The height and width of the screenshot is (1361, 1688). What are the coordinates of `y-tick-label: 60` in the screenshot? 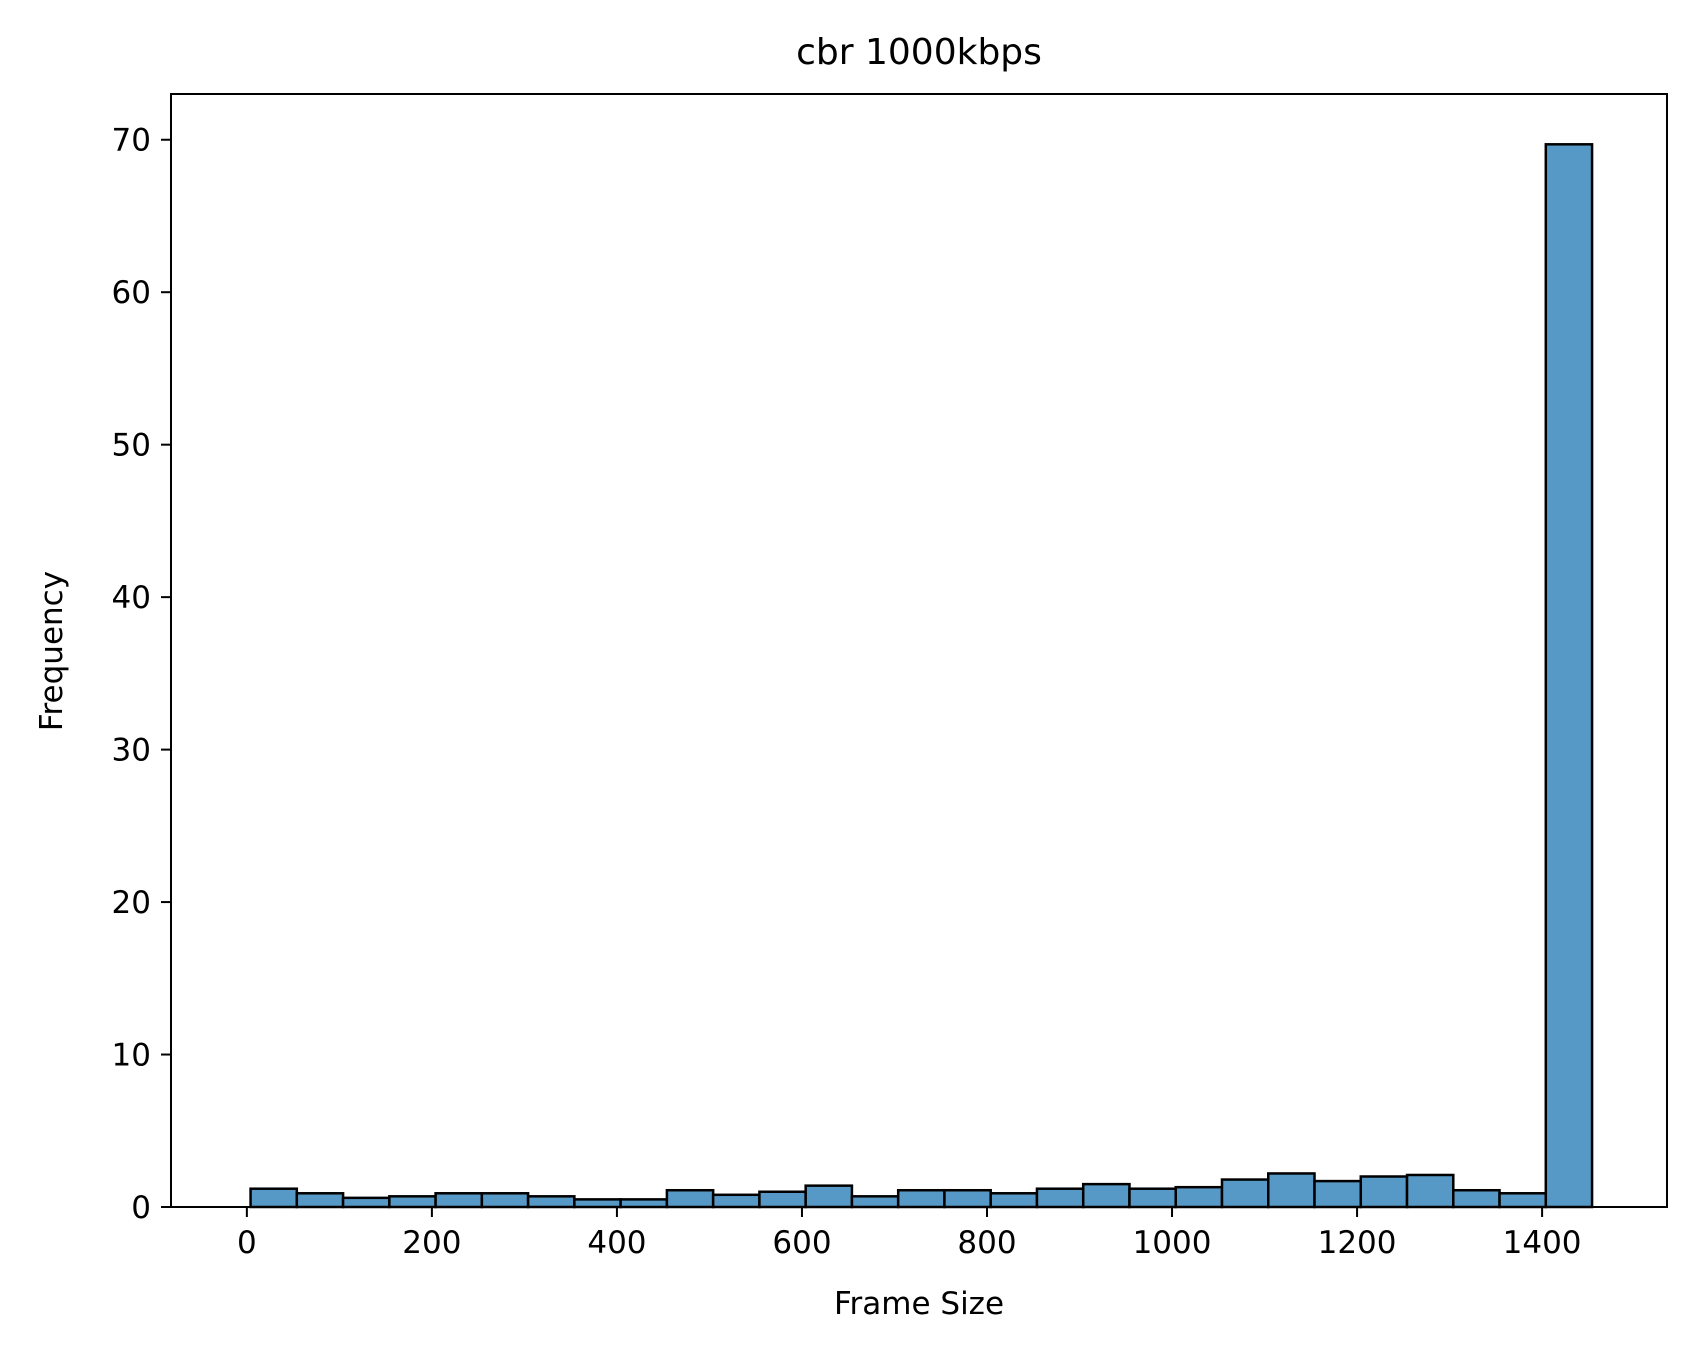 It's located at (131, 293).